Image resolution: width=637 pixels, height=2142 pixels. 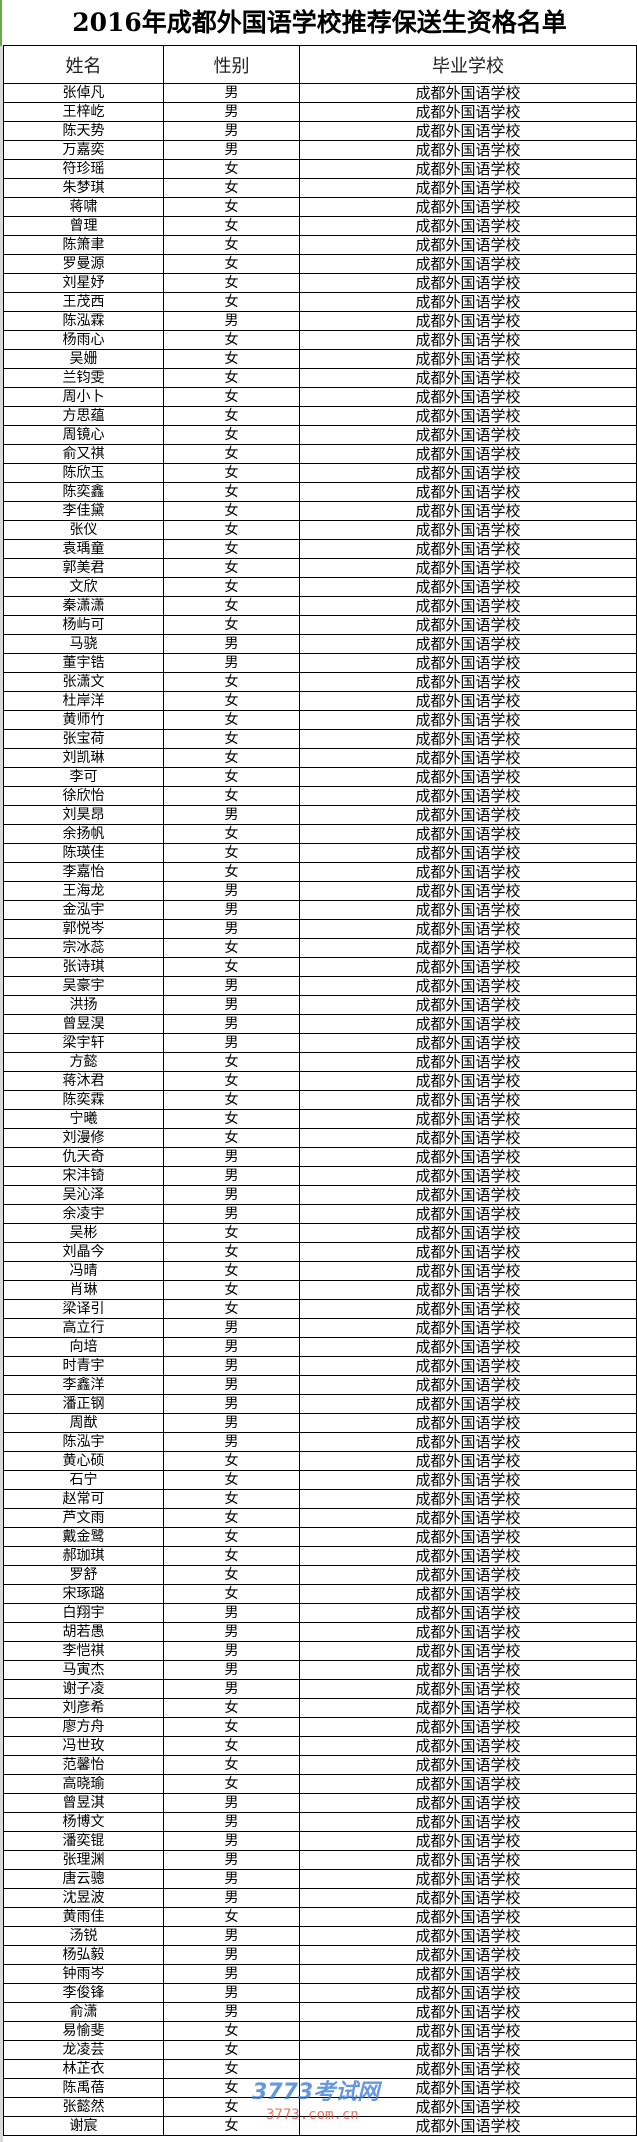 What do you see at coordinates (83, 986) in the screenshot?
I see `name-cell: 吴豪宇` at bounding box center [83, 986].